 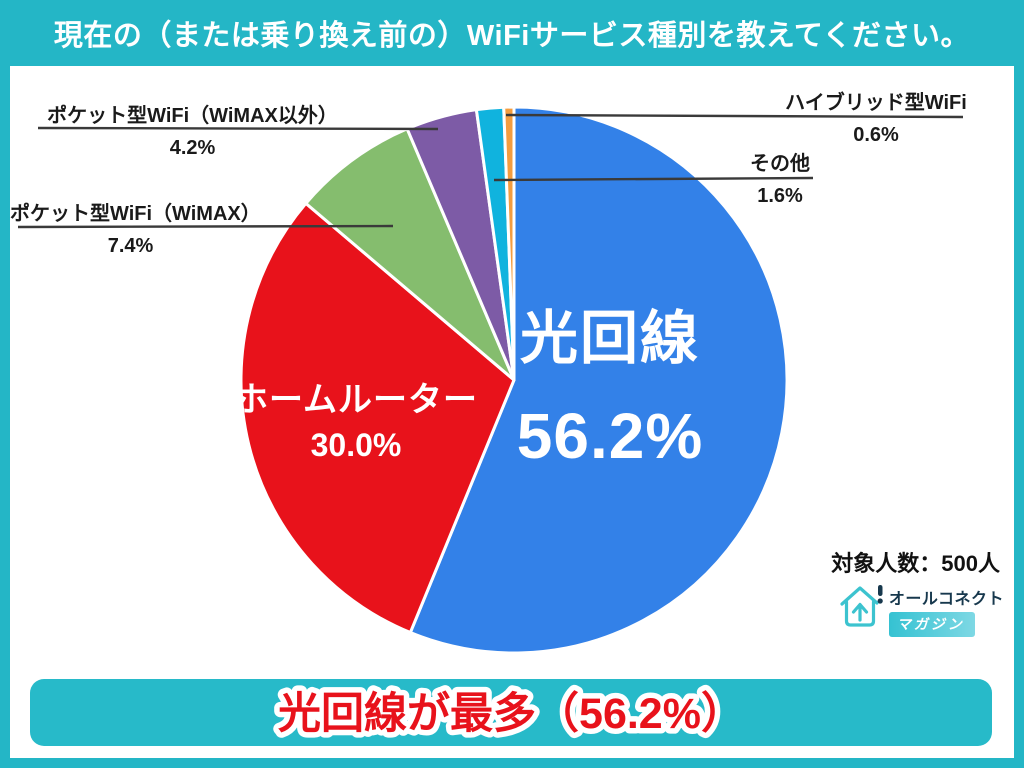 I want to click on callout-pocket-wifi-non-wimax: ポケット型WiFi（WiMAX以外） 4.2%, so click(x=192, y=132).